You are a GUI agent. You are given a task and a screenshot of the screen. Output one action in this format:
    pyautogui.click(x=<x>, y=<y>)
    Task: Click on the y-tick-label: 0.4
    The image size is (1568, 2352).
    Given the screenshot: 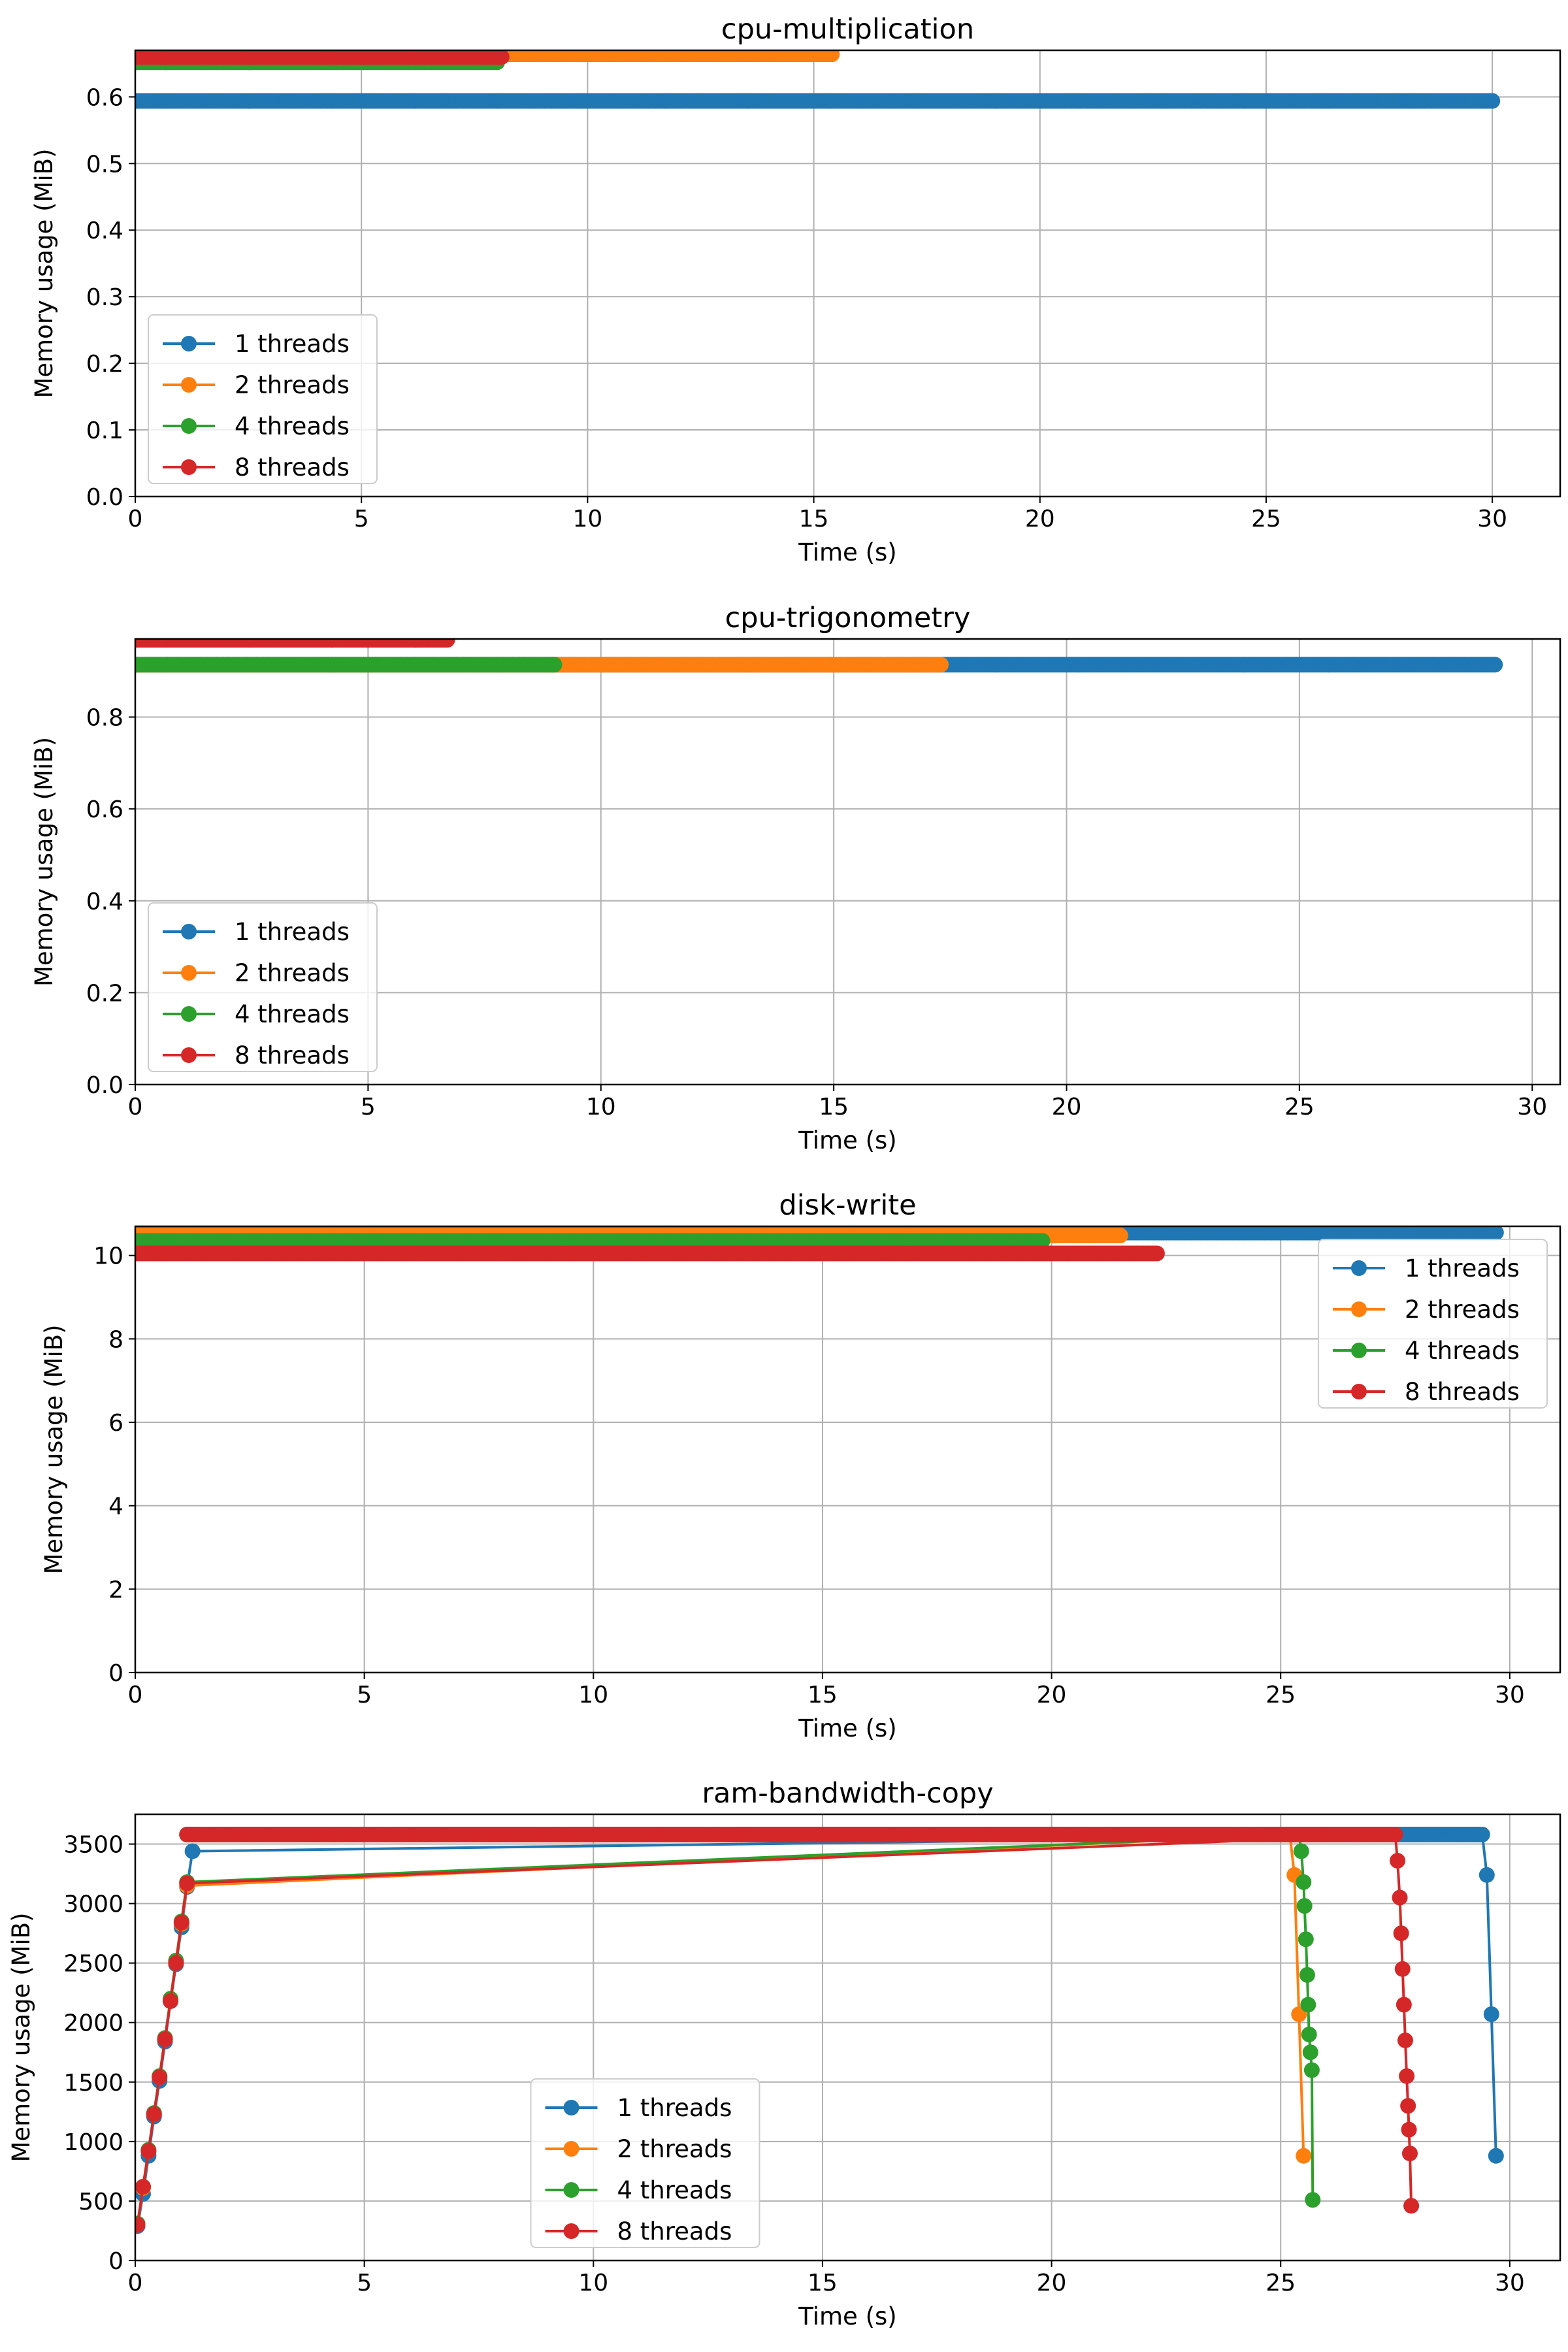 What is the action you would take?
    pyautogui.click(x=104, y=902)
    